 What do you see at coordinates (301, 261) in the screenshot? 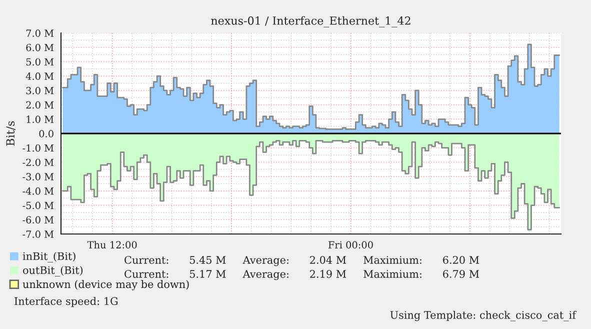
I see `text: Current: 5.45 M Average: 2.04 M Maximium: 6.20 M` at bounding box center [301, 261].